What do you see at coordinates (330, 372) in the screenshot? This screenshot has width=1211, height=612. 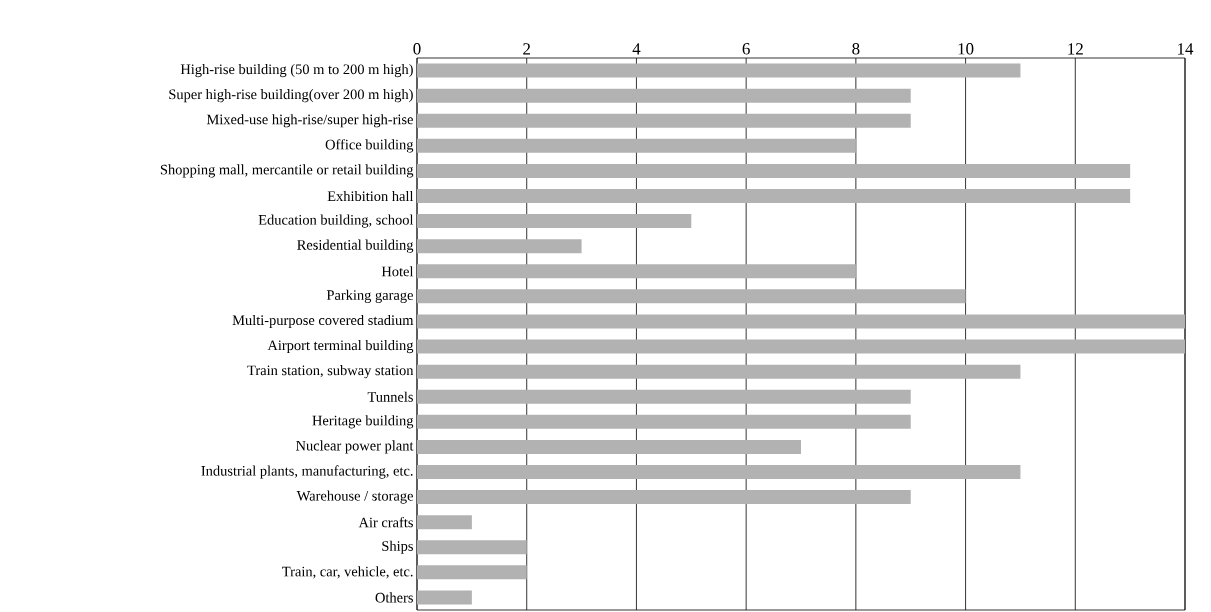 I see `y-tick-label: Train station, subway station` at bounding box center [330, 372].